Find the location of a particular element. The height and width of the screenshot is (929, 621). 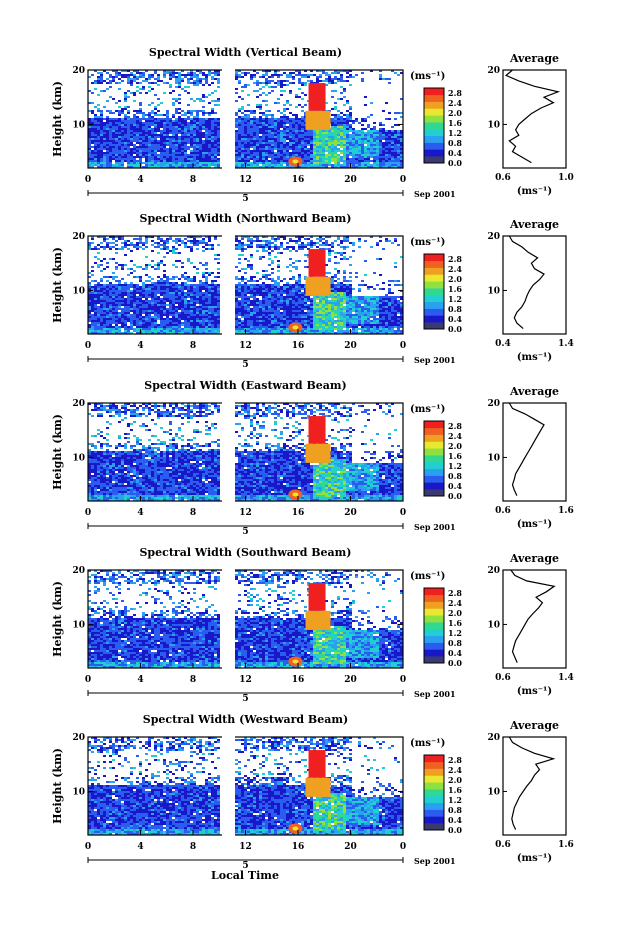

x-tick-label: 20 is located at coordinates (350, 180).